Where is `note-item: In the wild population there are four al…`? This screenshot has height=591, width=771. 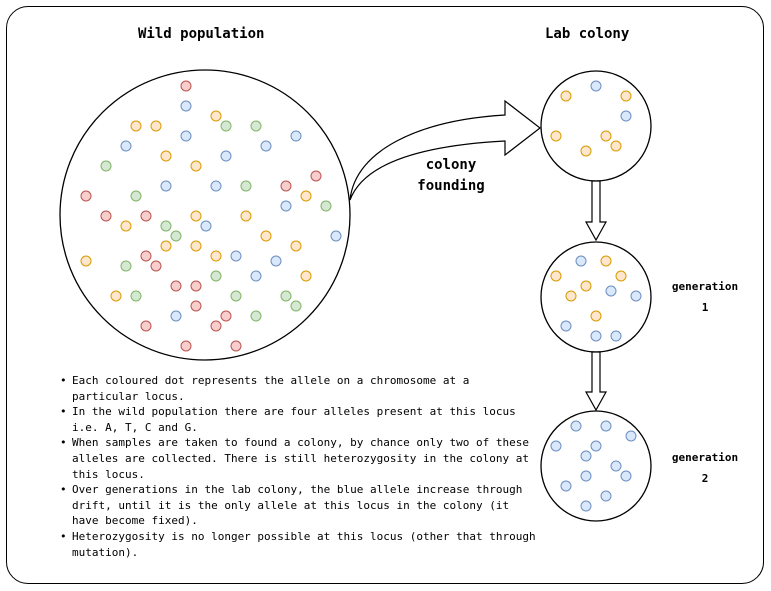 note-item: In the wild population there are four al… is located at coordinates (301, 419).